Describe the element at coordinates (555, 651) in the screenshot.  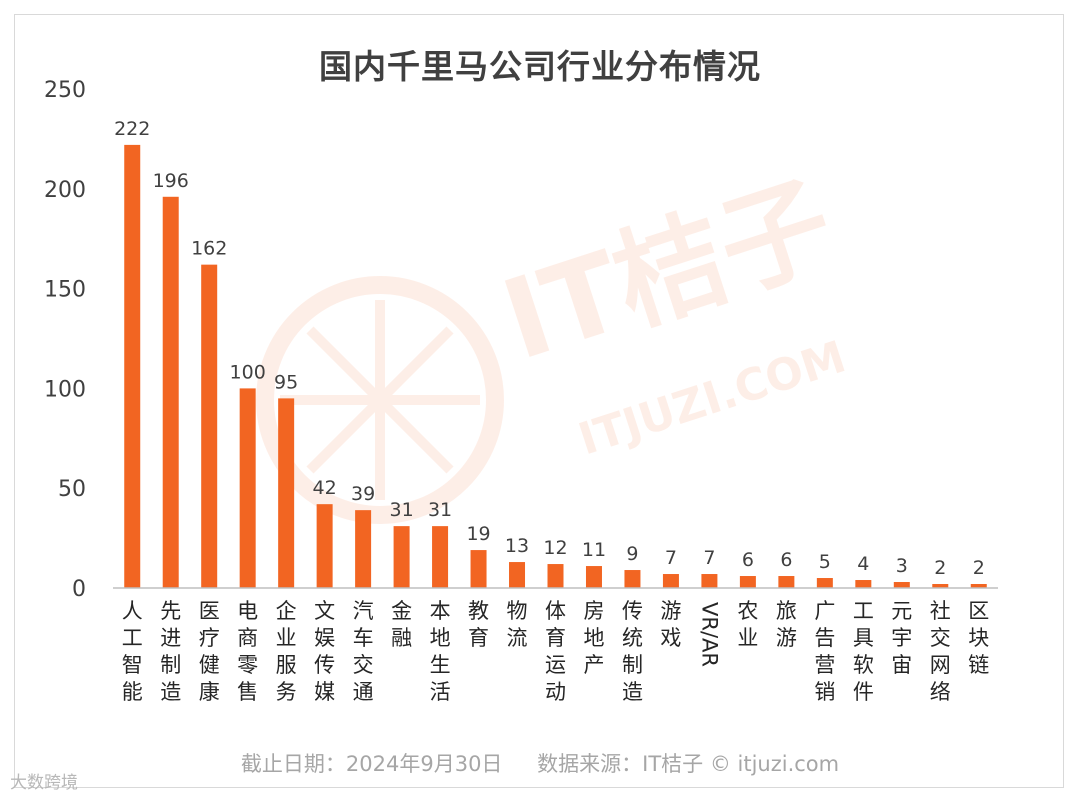
I see `x-tick-label: 体育运动` at that location.